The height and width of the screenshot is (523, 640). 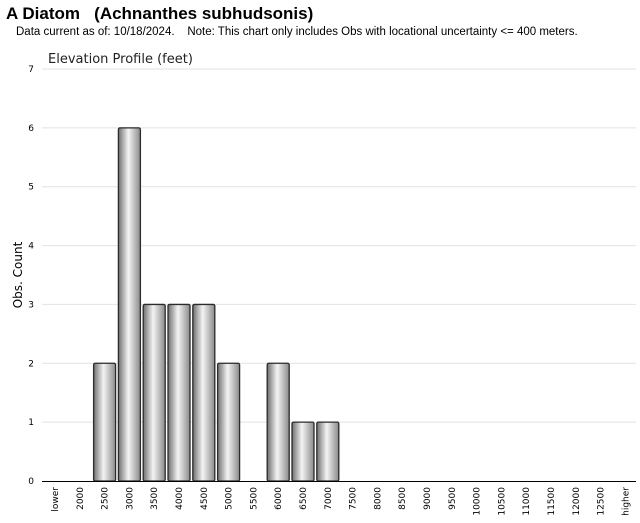 What do you see at coordinates (56, 499) in the screenshot?
I see `x-tick-label: lower` at bounding box center [56, 499].